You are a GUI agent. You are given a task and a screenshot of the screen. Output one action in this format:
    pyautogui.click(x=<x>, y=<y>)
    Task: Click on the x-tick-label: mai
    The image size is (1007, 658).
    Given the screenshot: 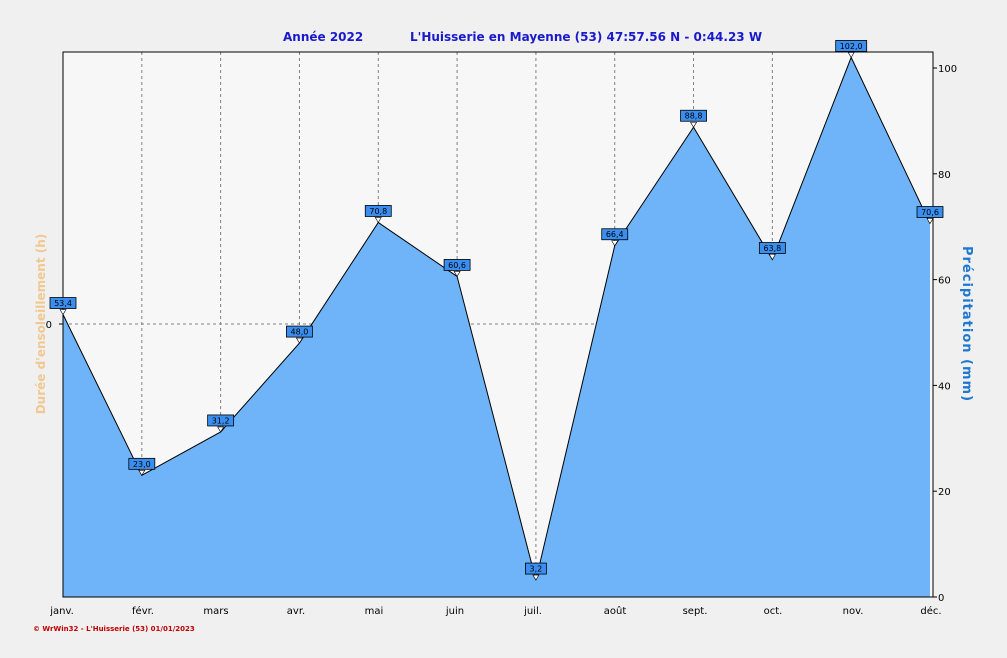 What is the action you would take?
    pyautogui.click(x=374, y=611)
    